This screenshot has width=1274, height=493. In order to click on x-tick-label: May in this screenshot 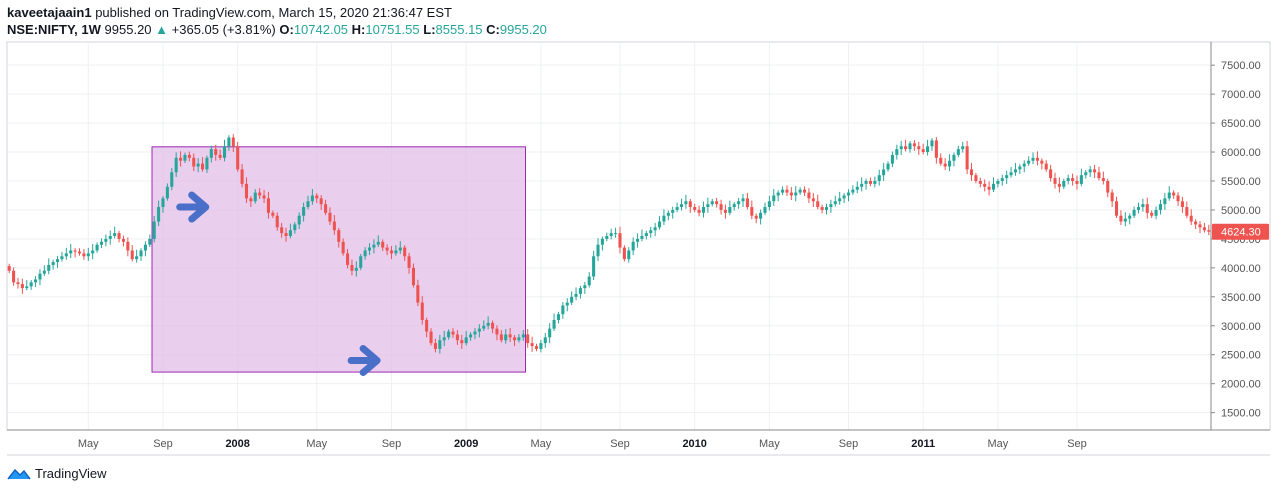, I will do `click(769, 444)`.